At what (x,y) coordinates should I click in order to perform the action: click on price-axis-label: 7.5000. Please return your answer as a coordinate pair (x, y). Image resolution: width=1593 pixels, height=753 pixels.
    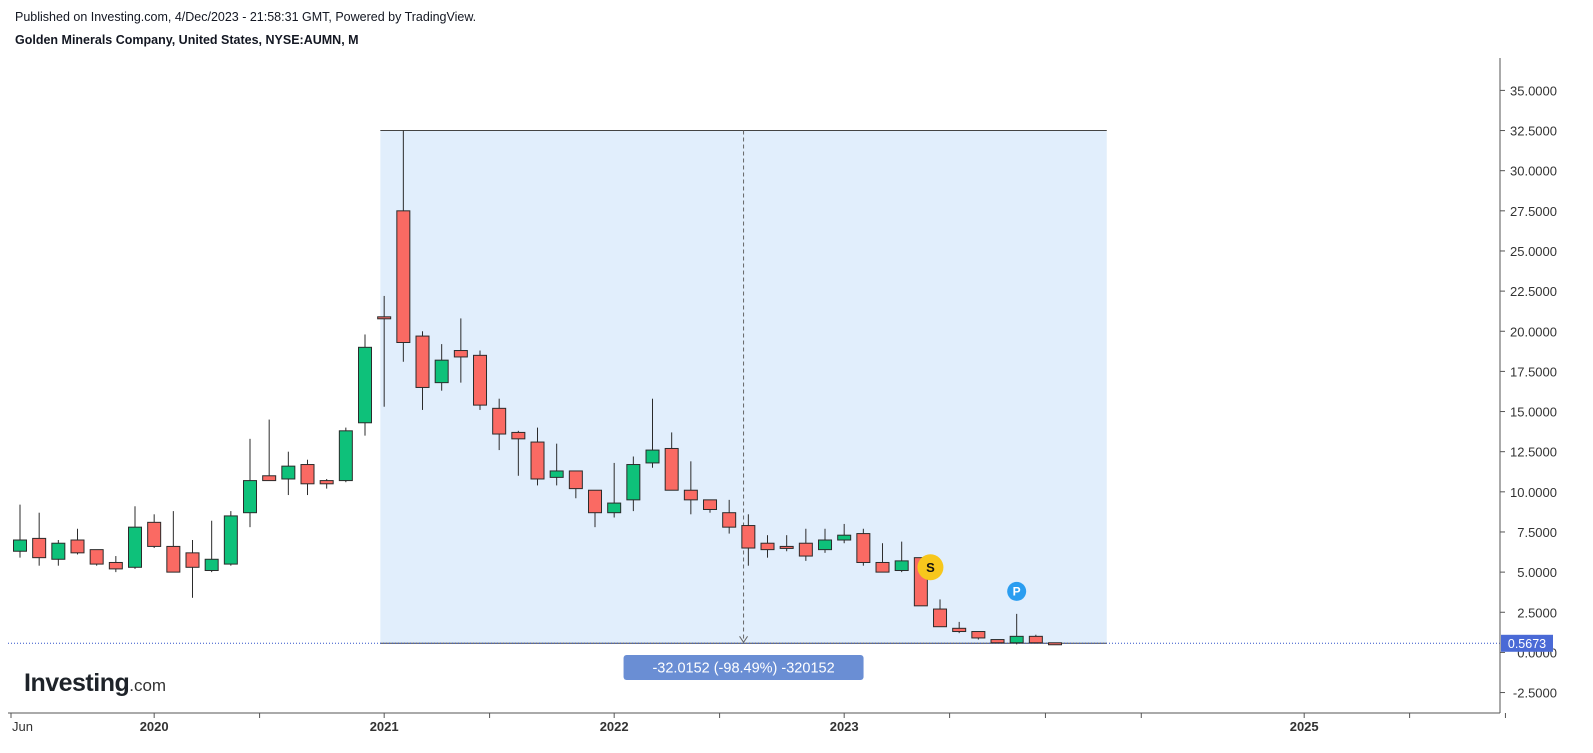
    Looking at the image, I should click on (1537, 532).